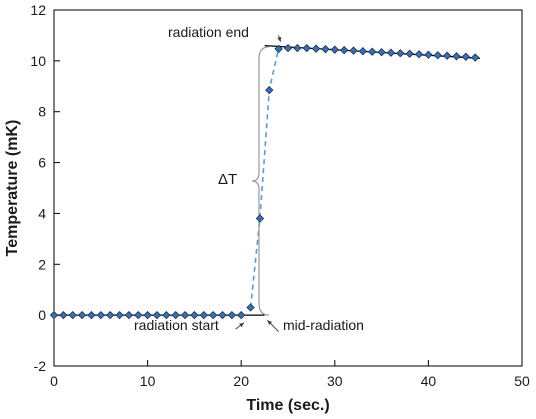  What do you see at coordinates (335, 381) in the screenshot?
I see `x-tick-label: 30` at bounding box center [335, 381].